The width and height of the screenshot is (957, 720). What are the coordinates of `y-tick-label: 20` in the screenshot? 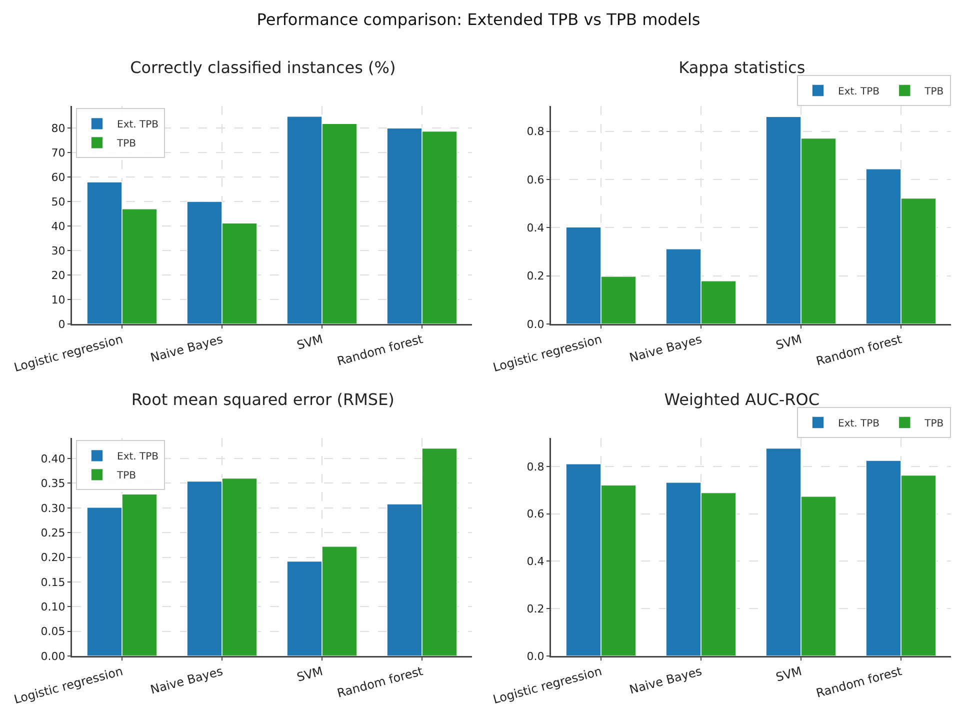 It's located at (58, 275).